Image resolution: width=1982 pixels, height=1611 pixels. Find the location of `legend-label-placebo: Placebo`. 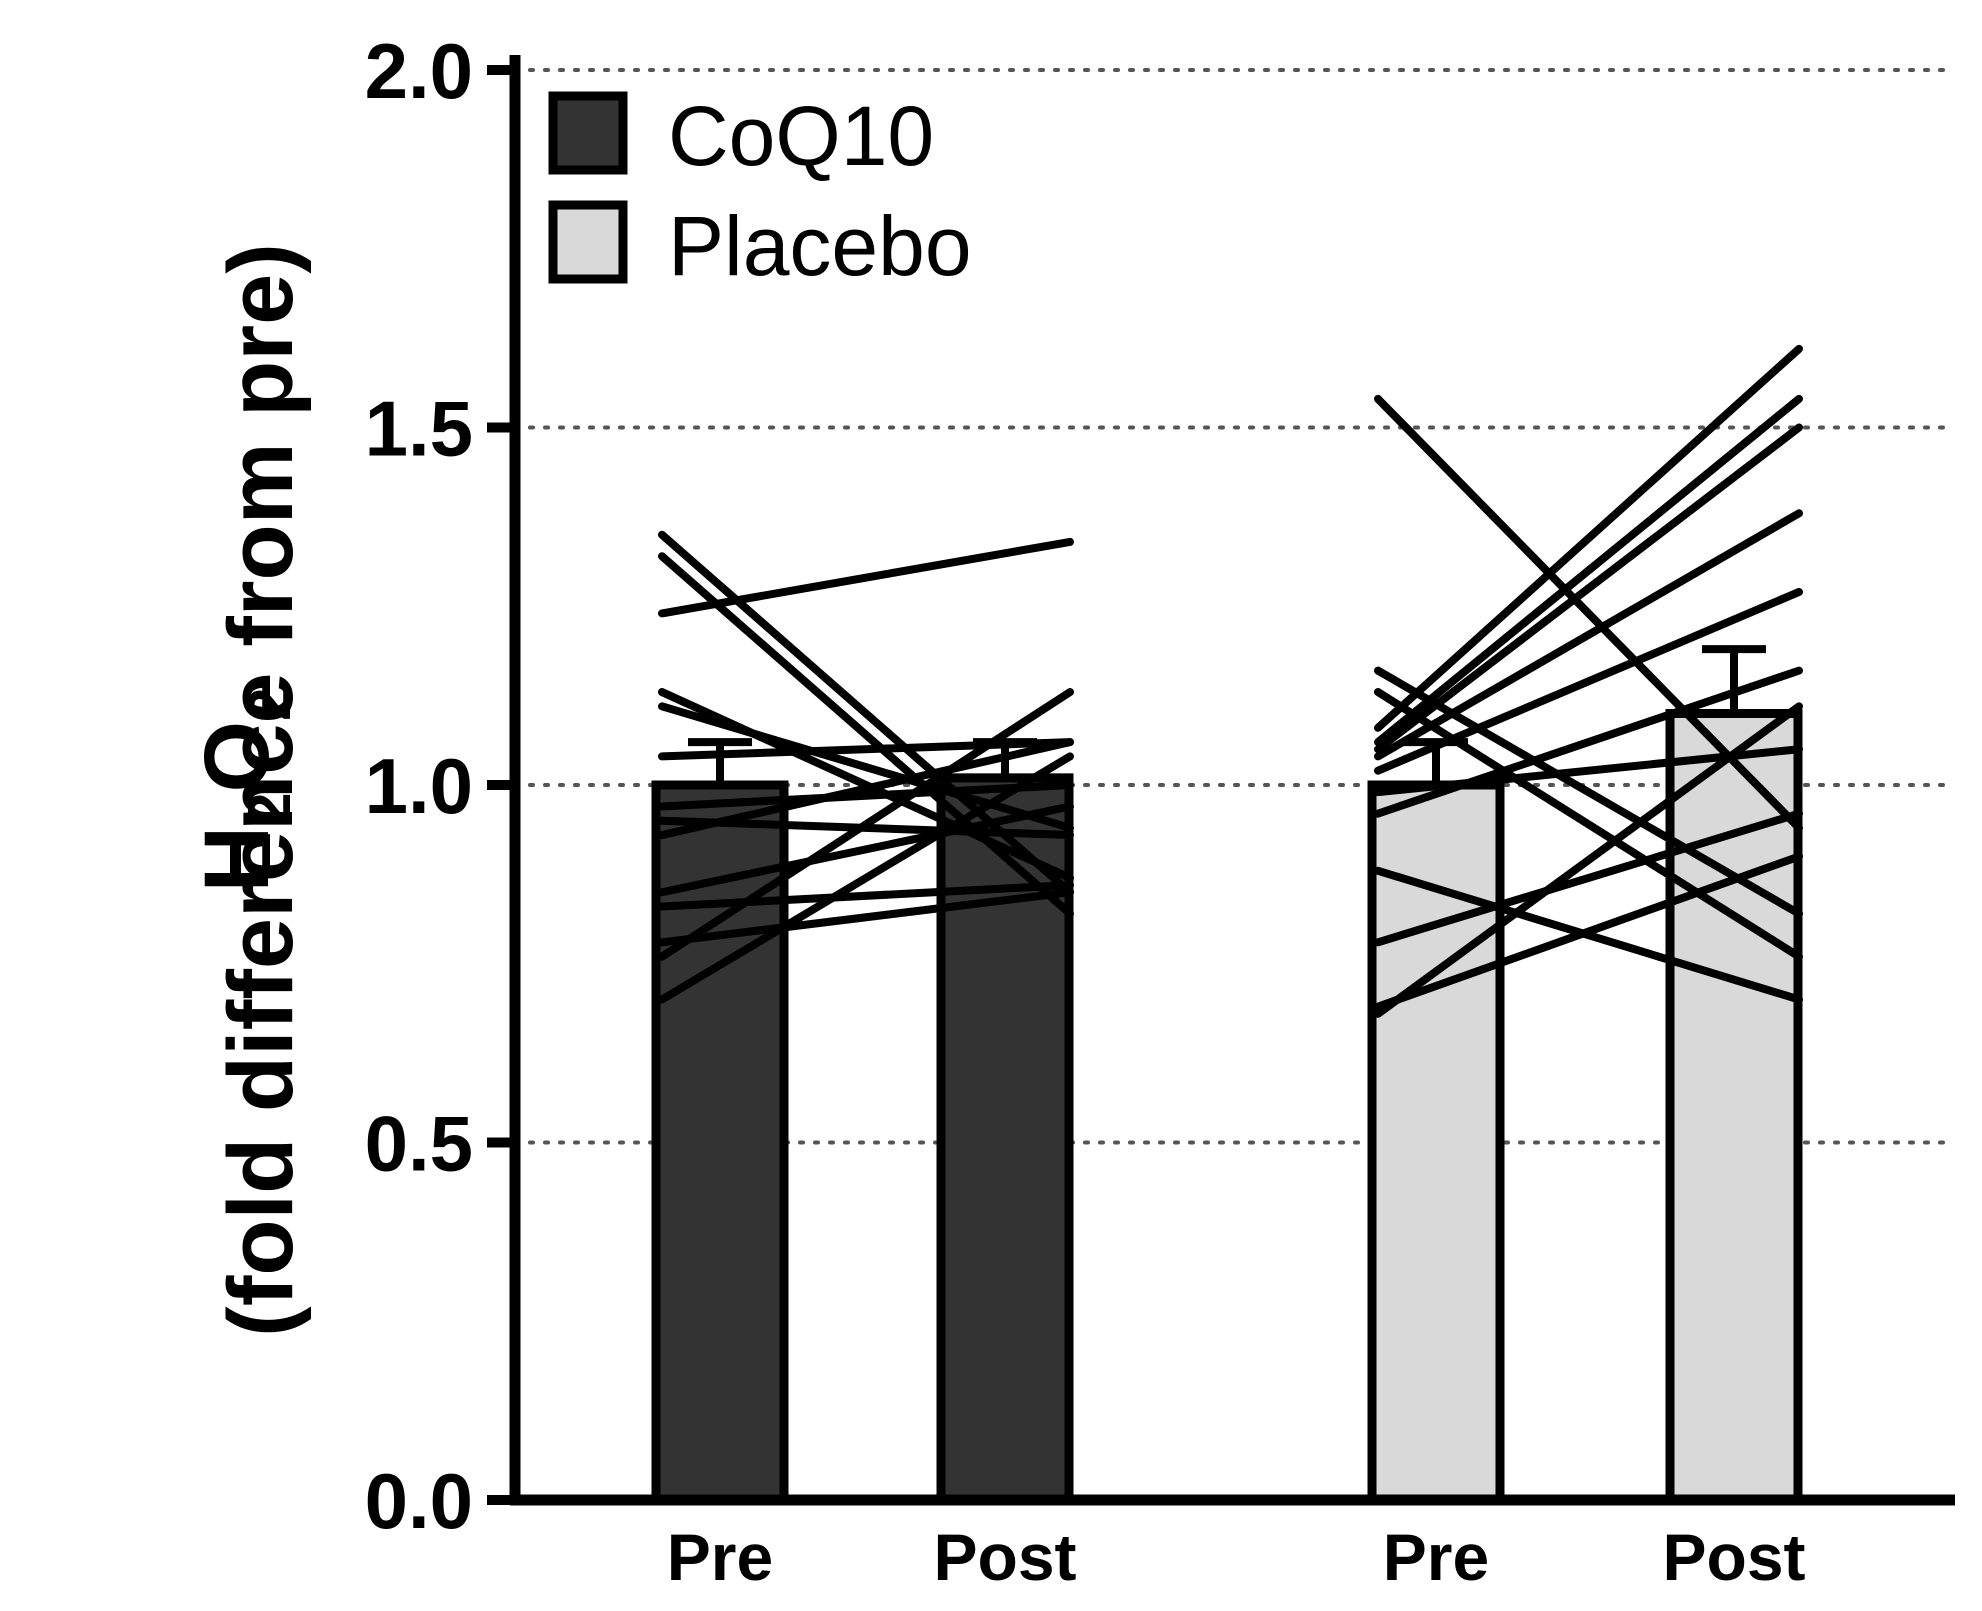

legend-label-placebo: Placebo is located at coordinates (820, 246).